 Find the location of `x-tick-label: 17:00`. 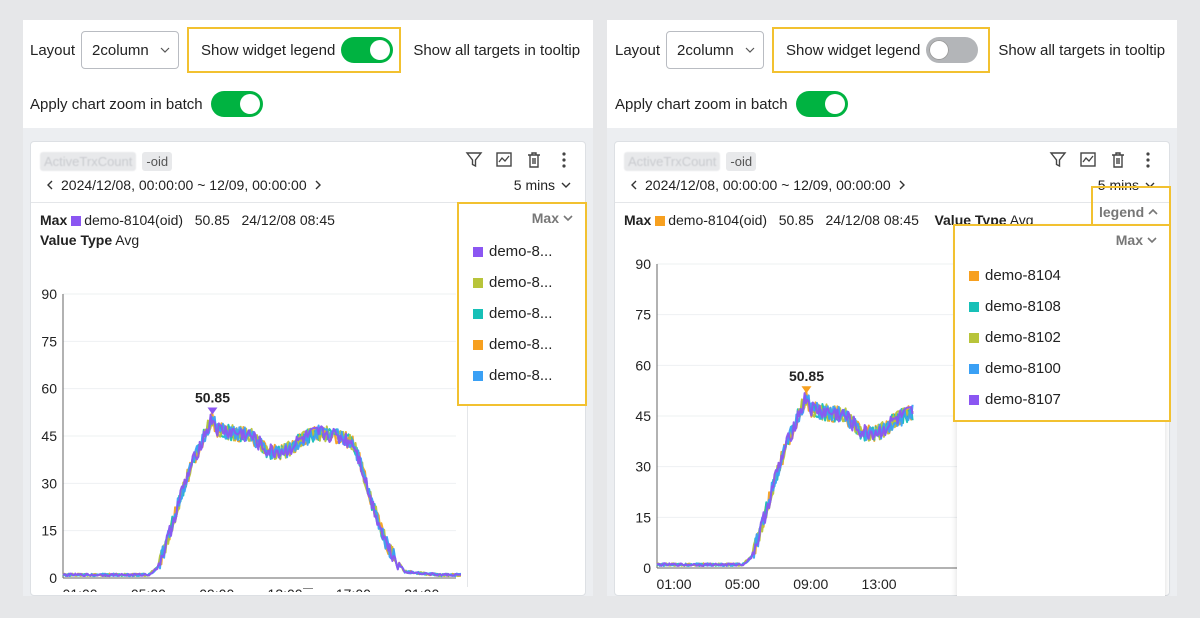

x-tick-label: 17:00 is located at coordinates (353, 589).